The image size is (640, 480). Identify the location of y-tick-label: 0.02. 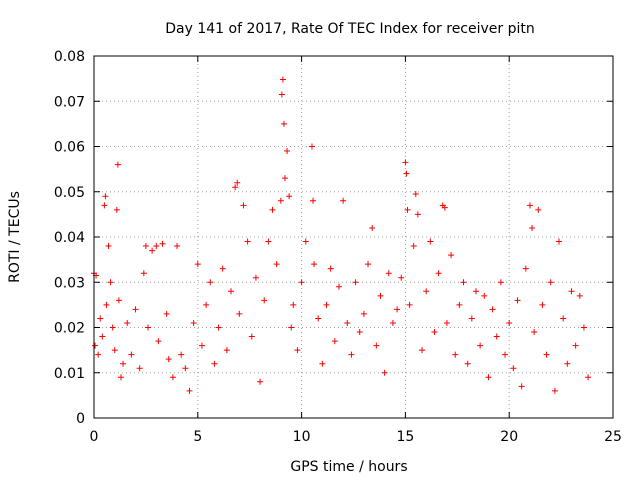
(69, 329).